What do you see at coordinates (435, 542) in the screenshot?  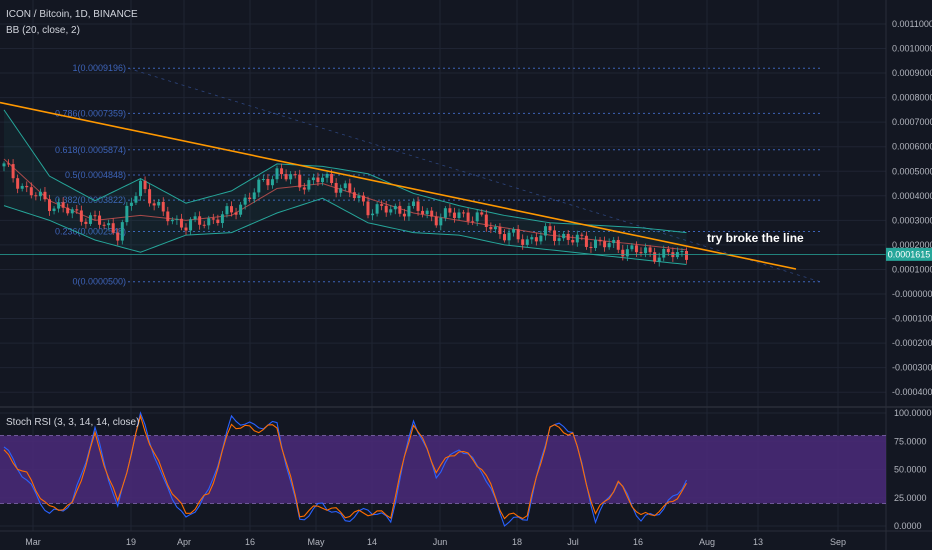 I see `time-axis: Mar 19 Apr 16 May 14 Jun 18 Jul 16 Aug 13 Sep` at bounding box center [435, 542].